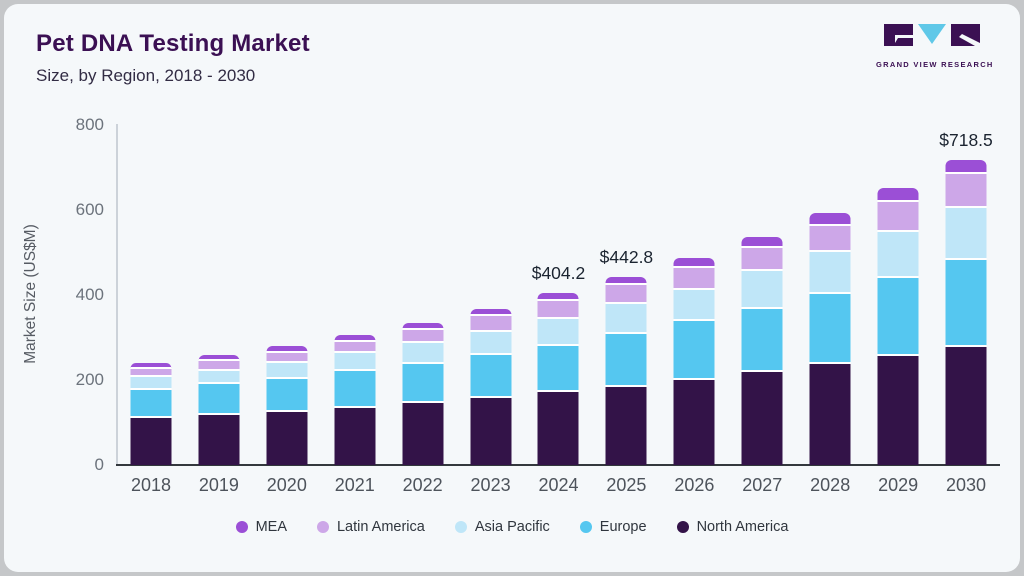 The width and height of the screenshot is (1024, 576). Describe the element at coordinates (241, 527) in the screenshot. I see `legend-dot-mea` at that location.